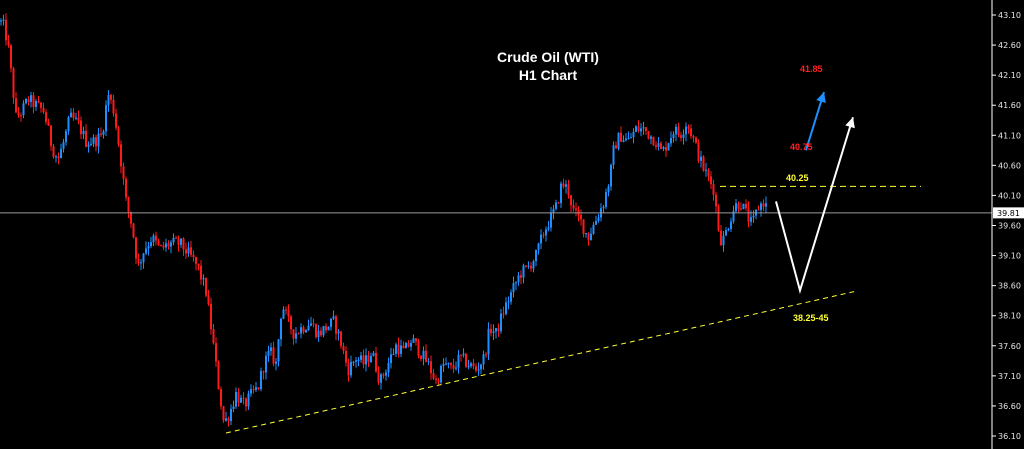 The image size is (1024, 449). Describe the element at coordinates (1009, 256) in the screenshot. I see `price-tick-label: 39.10` at that location.